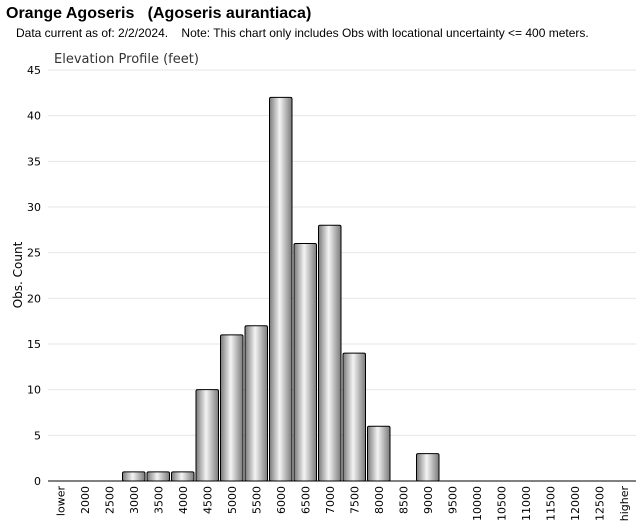  What do you see at coordinates (452, 500) in the screenshot?
I see `x-tick-label: 9500` at bounding box center [452, 500].